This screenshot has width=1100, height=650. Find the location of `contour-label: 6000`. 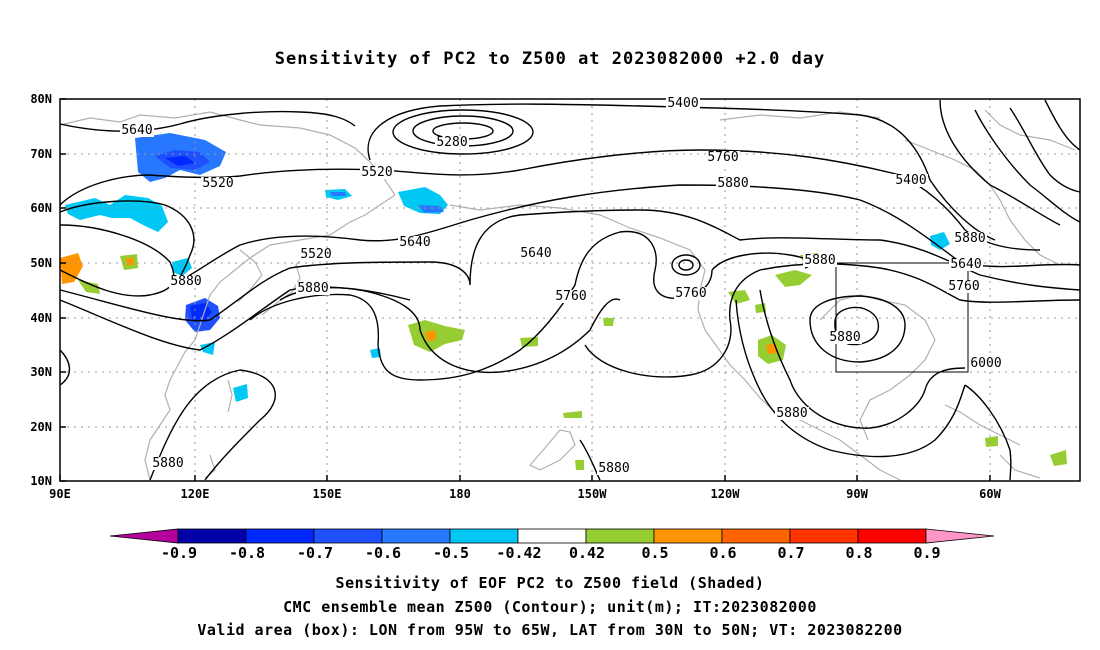

contour-label: 6000 is located at coordinates (985, 363).